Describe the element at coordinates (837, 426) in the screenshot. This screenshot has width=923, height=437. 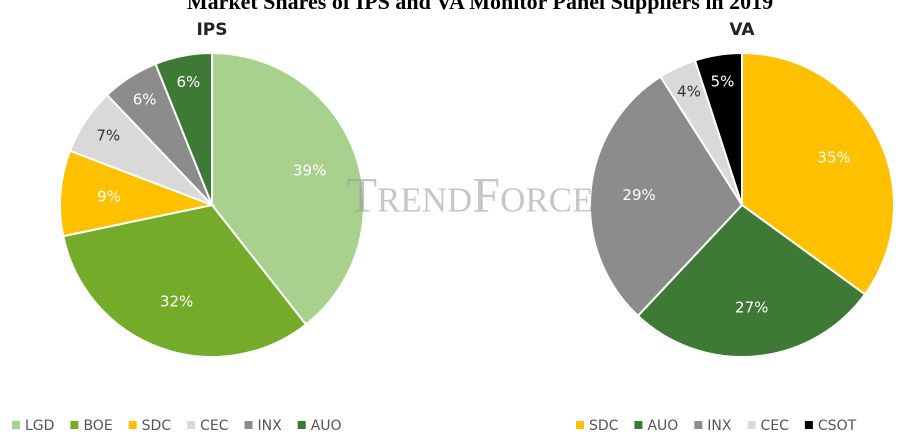
I see `legend-text: CSOT` at that location.